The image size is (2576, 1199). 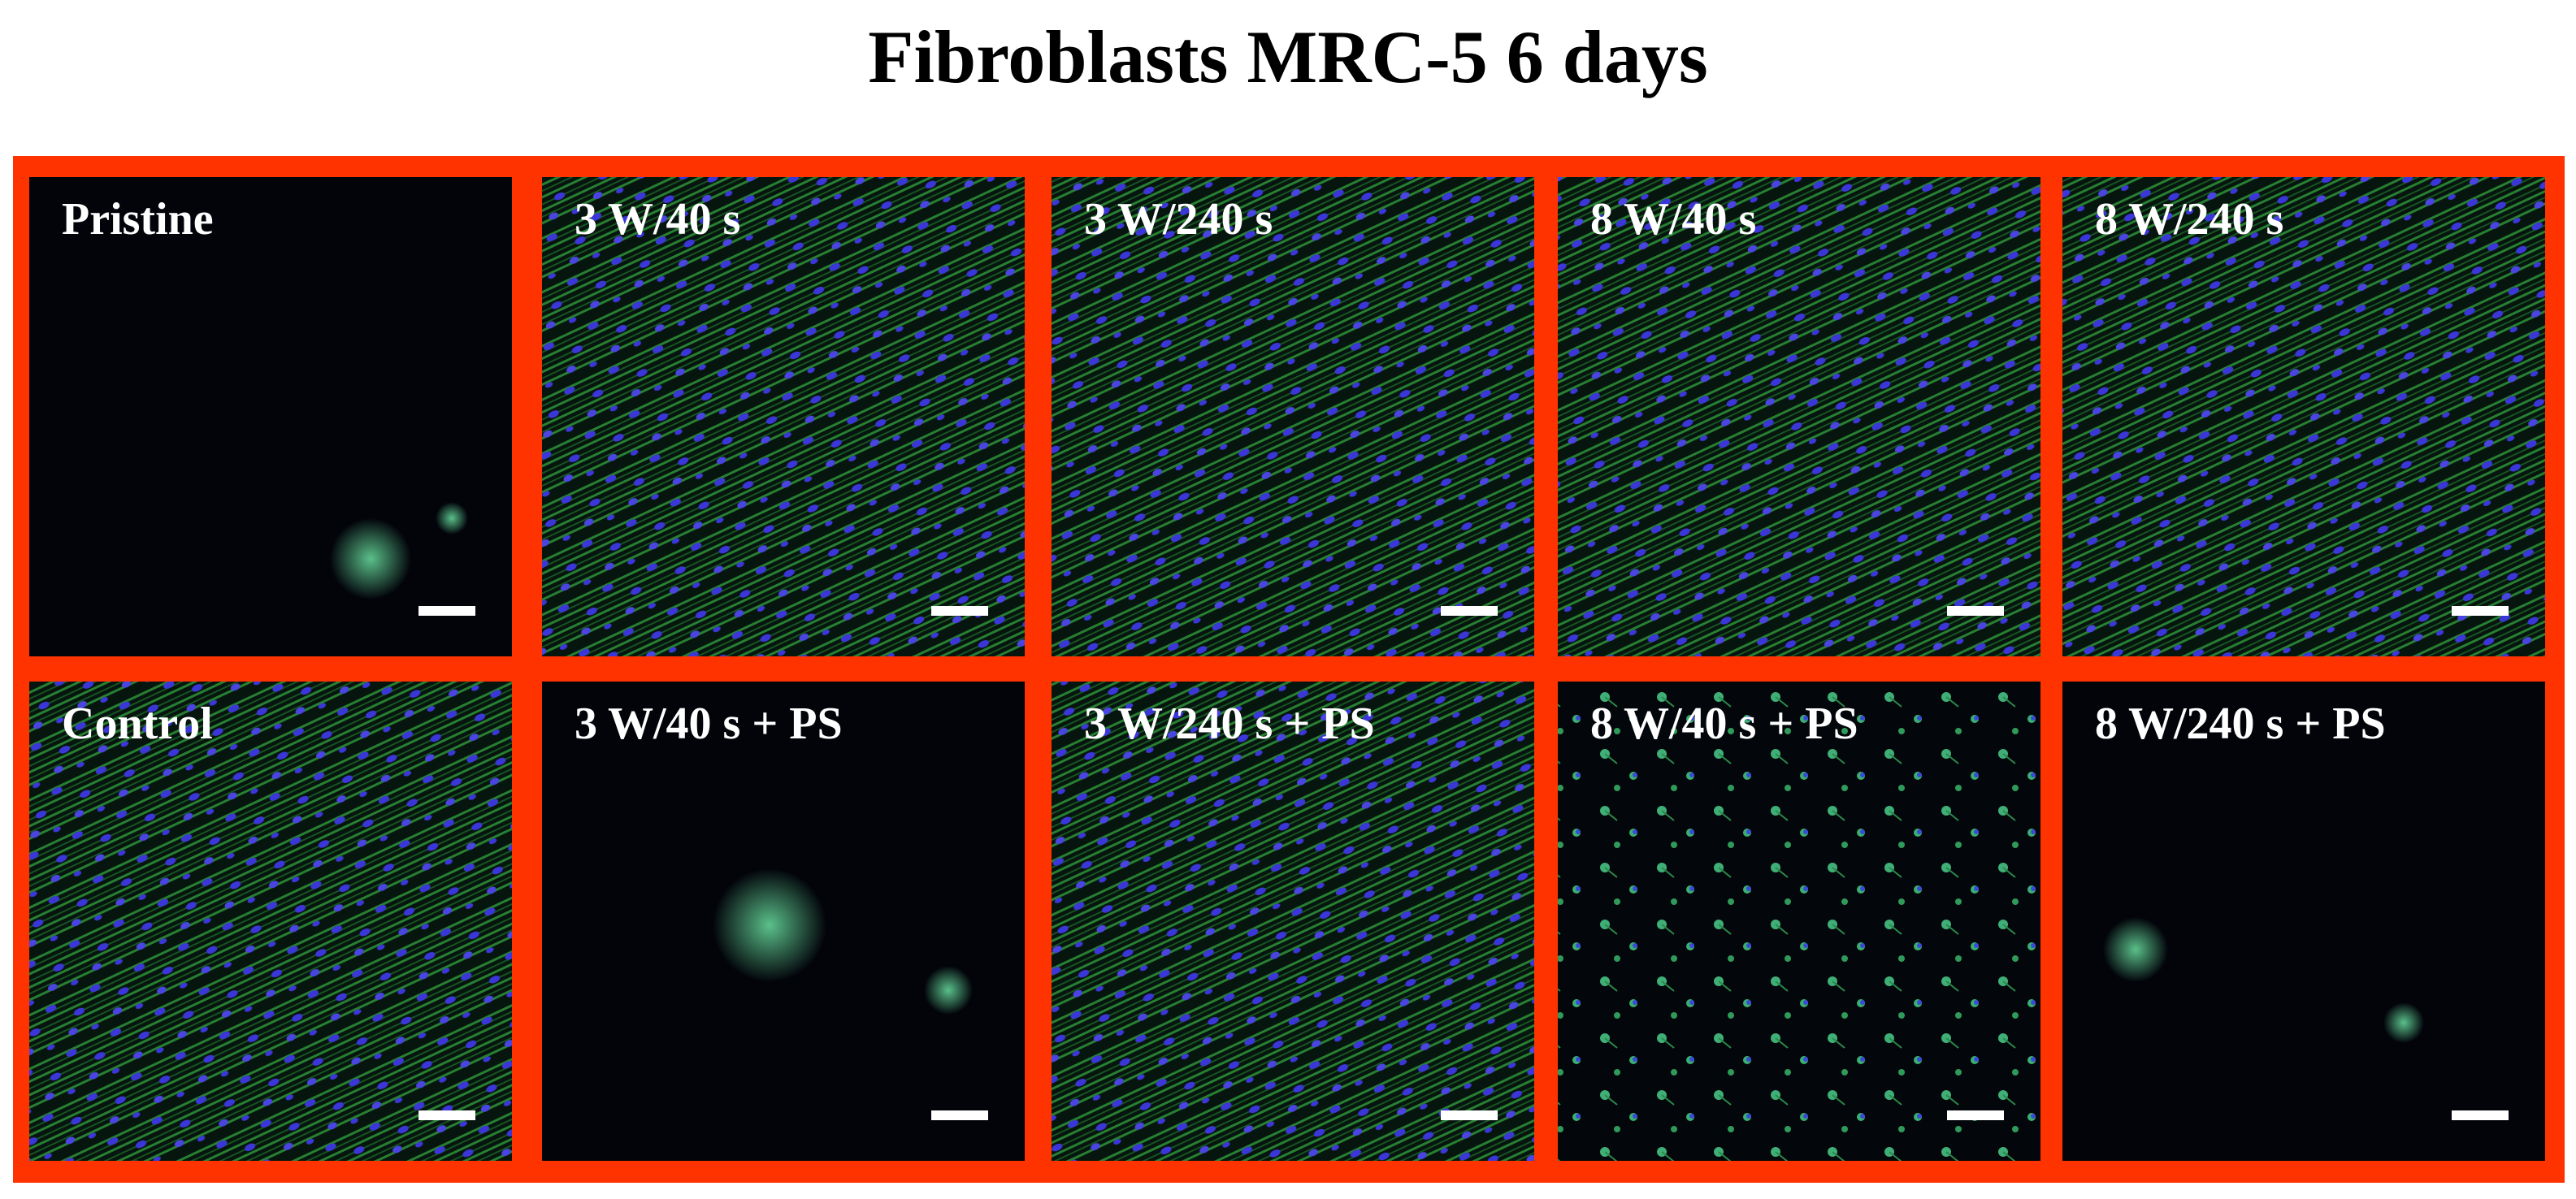 I want to click on panel-label: 3 W/40 s + PS, so click(x=709, y=724).